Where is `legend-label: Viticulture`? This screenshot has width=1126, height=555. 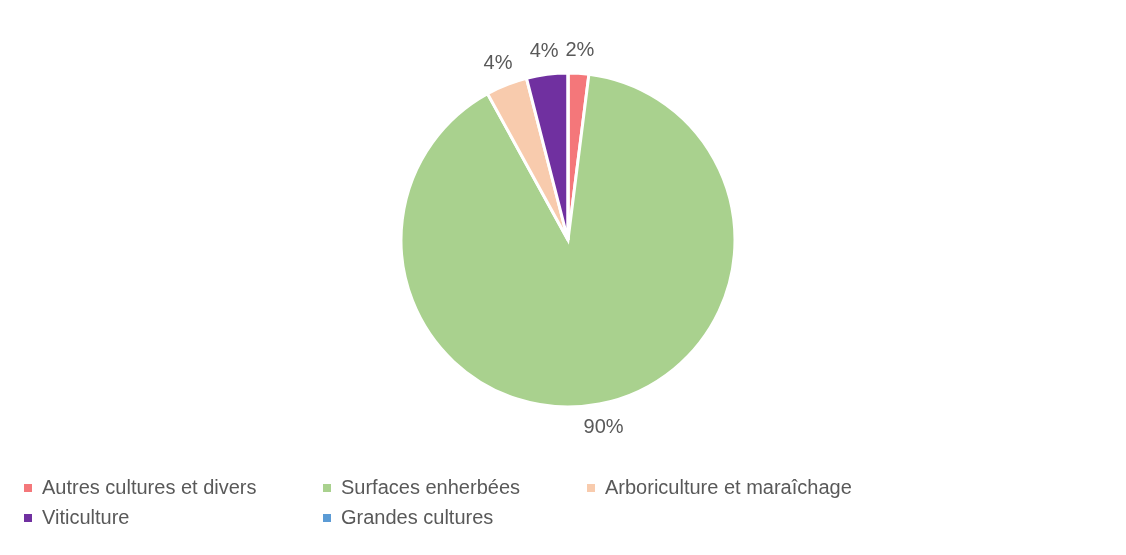 legend-label: Viticulture is located at coordinates (86, 517).